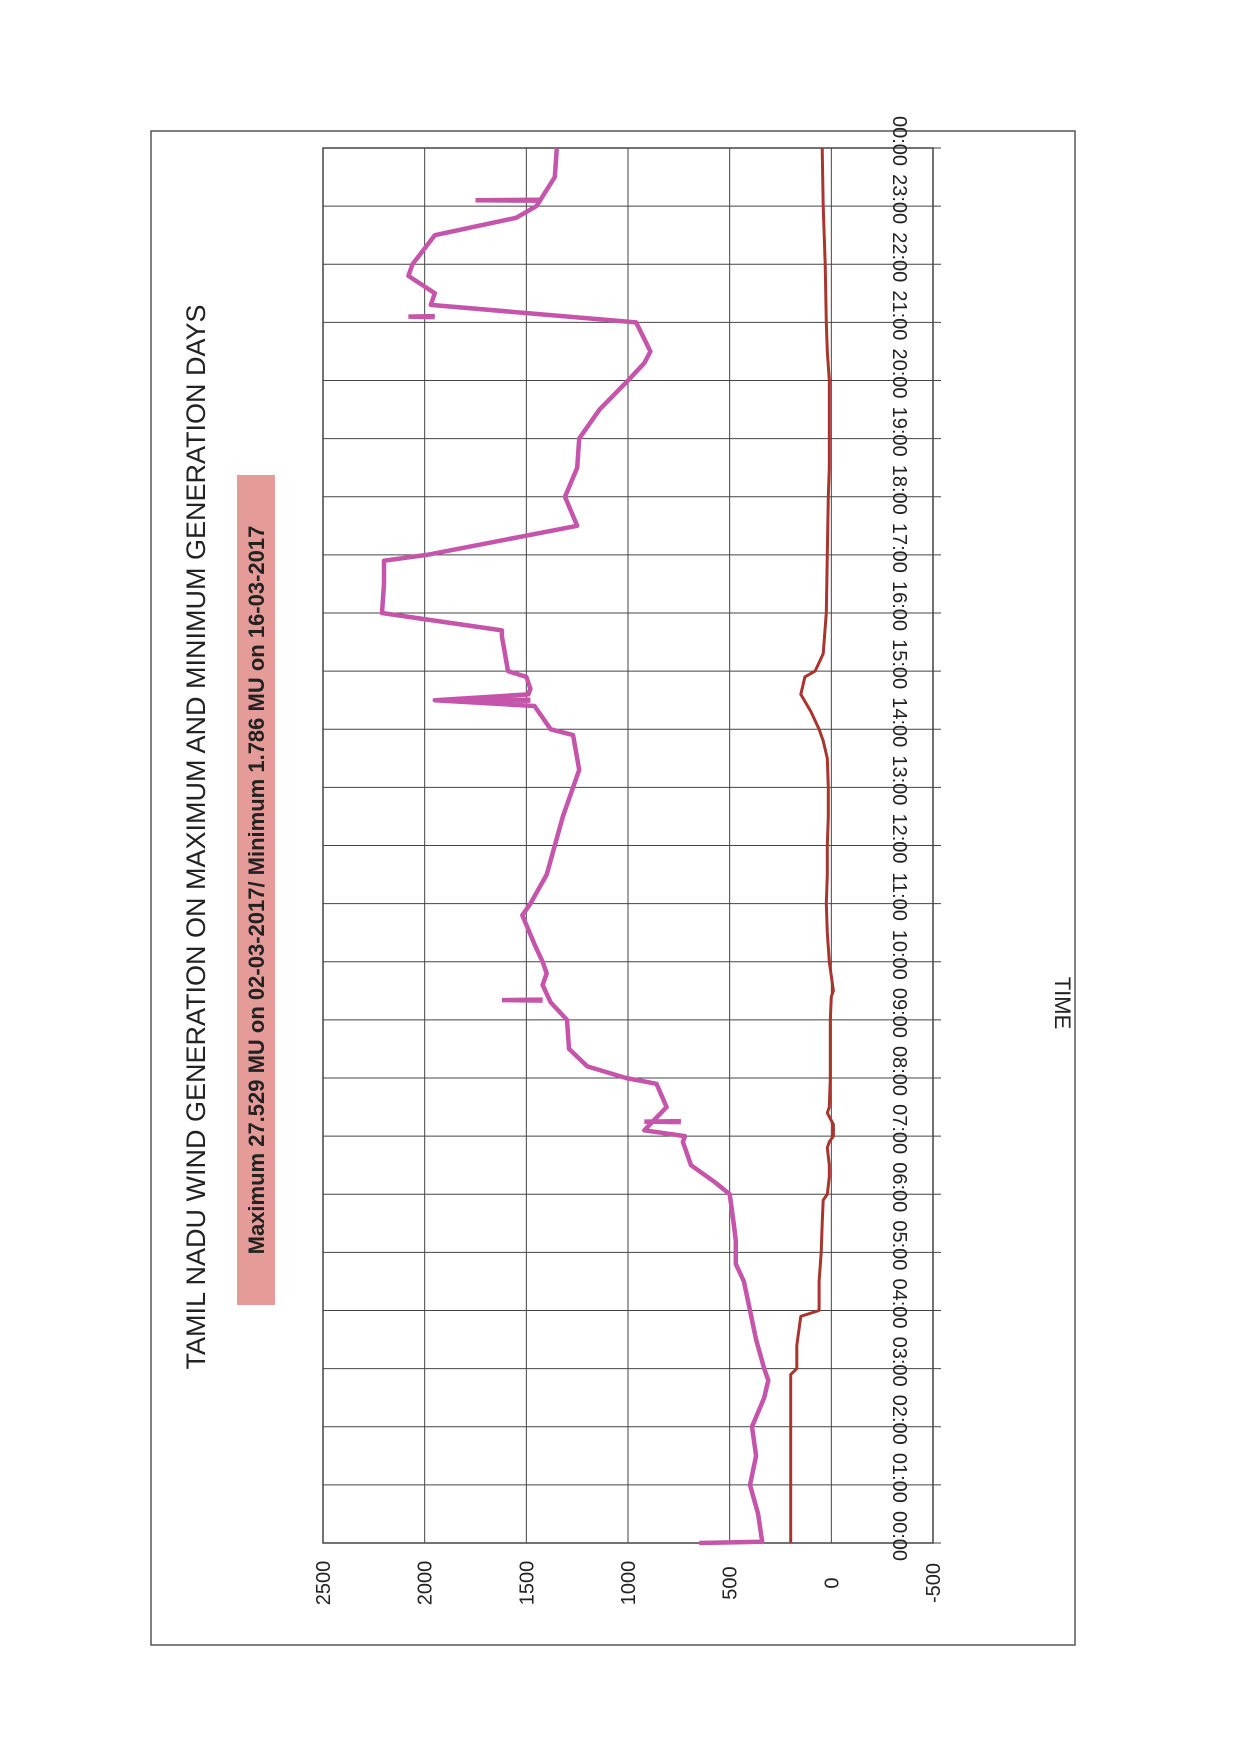 The image size is (1240, 1755). Describe the element at coordinates (899, 606) in the screenshot. I see `time-tick-label: 16:00` at that location.